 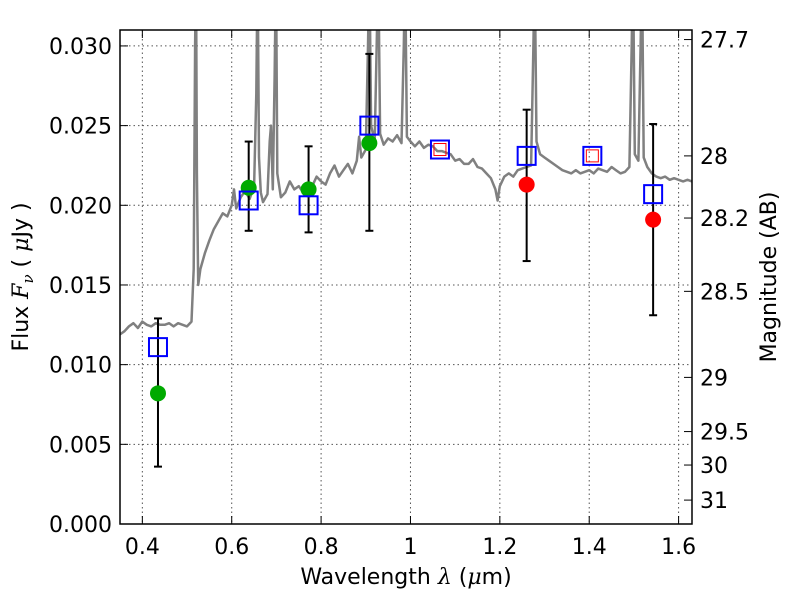 I want to click on y-tick-label: 0.030, so click(x=80, y=47).